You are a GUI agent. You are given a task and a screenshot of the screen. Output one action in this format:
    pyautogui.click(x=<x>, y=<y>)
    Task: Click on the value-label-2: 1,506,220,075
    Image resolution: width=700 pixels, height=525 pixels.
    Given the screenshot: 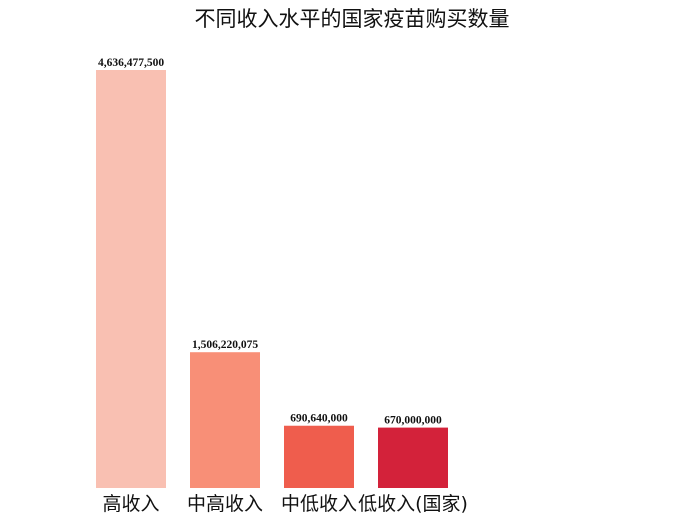 What is the action you would take?
    pyautogui.click(x=225, y=345)
    